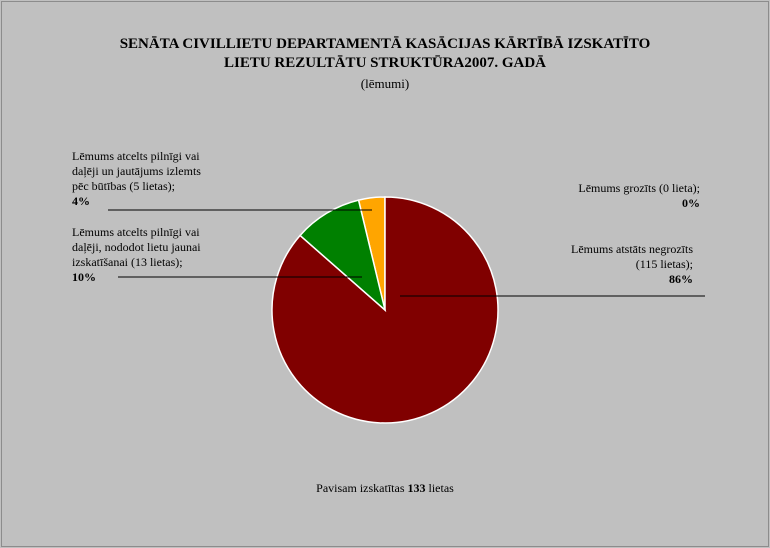 The image size is (770, 548). What do you see at coordinates (384, 63) in the screenshot?
I see `chart-title-line-2: LIETU REZULTĀTU STRUKTŪRA2007. GADĀ` at bounding box center [384, 63].